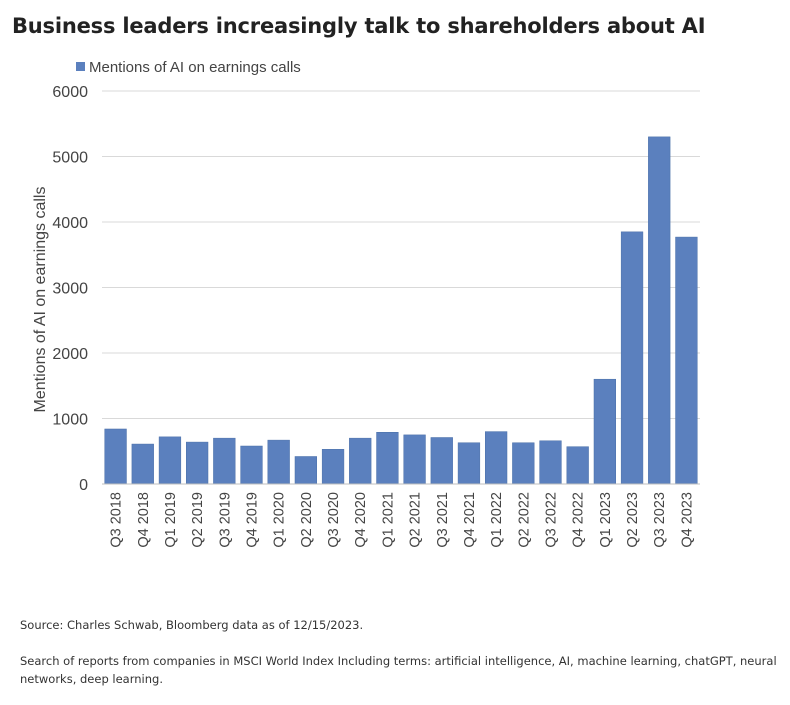  What do you see at coordinates (660, 520) in the screenshot?
I see `x-tick-label: Q3 2023` at bounding box center [660, 520].